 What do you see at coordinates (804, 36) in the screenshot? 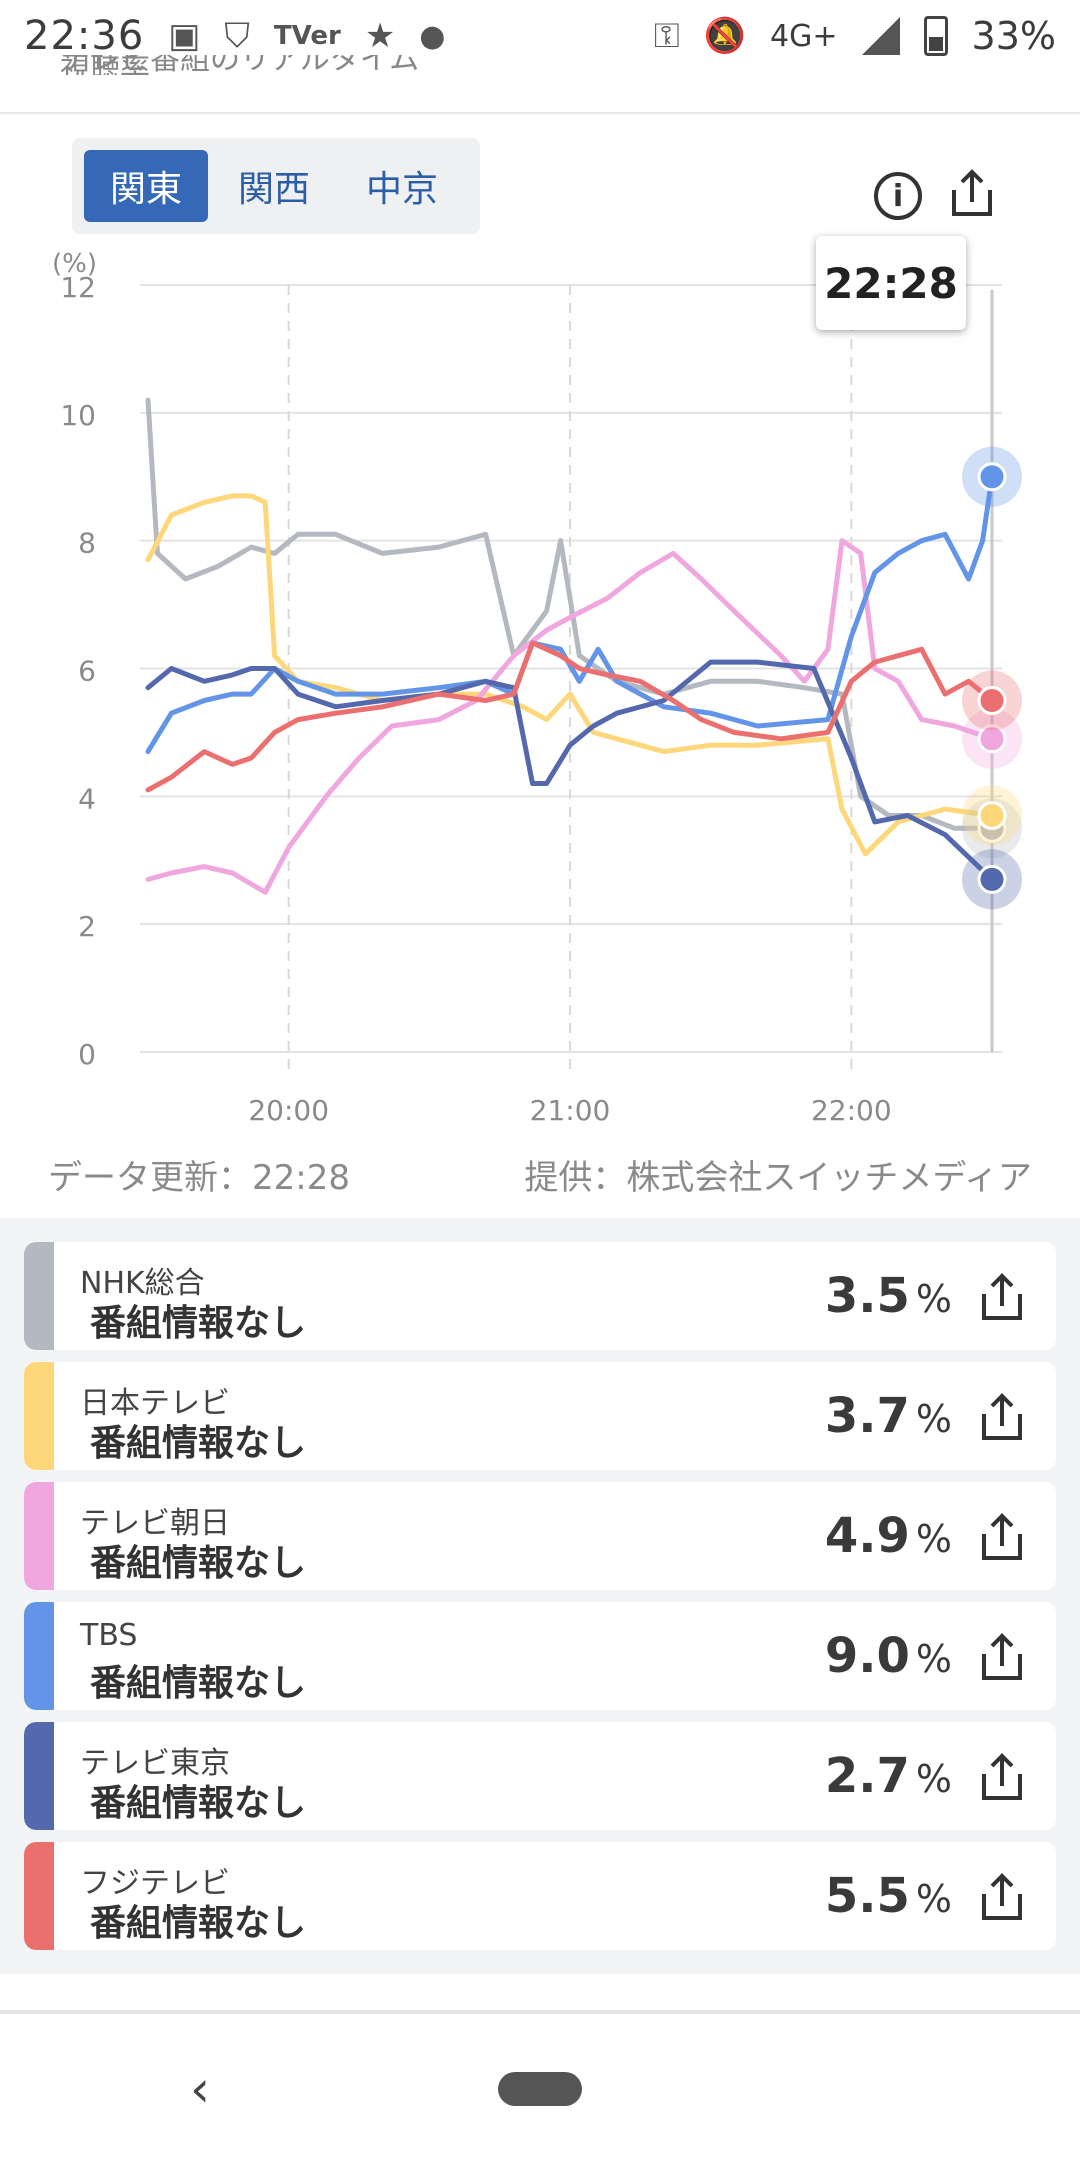
I see `network-type: 4G+` at bounding box center [804, 36].